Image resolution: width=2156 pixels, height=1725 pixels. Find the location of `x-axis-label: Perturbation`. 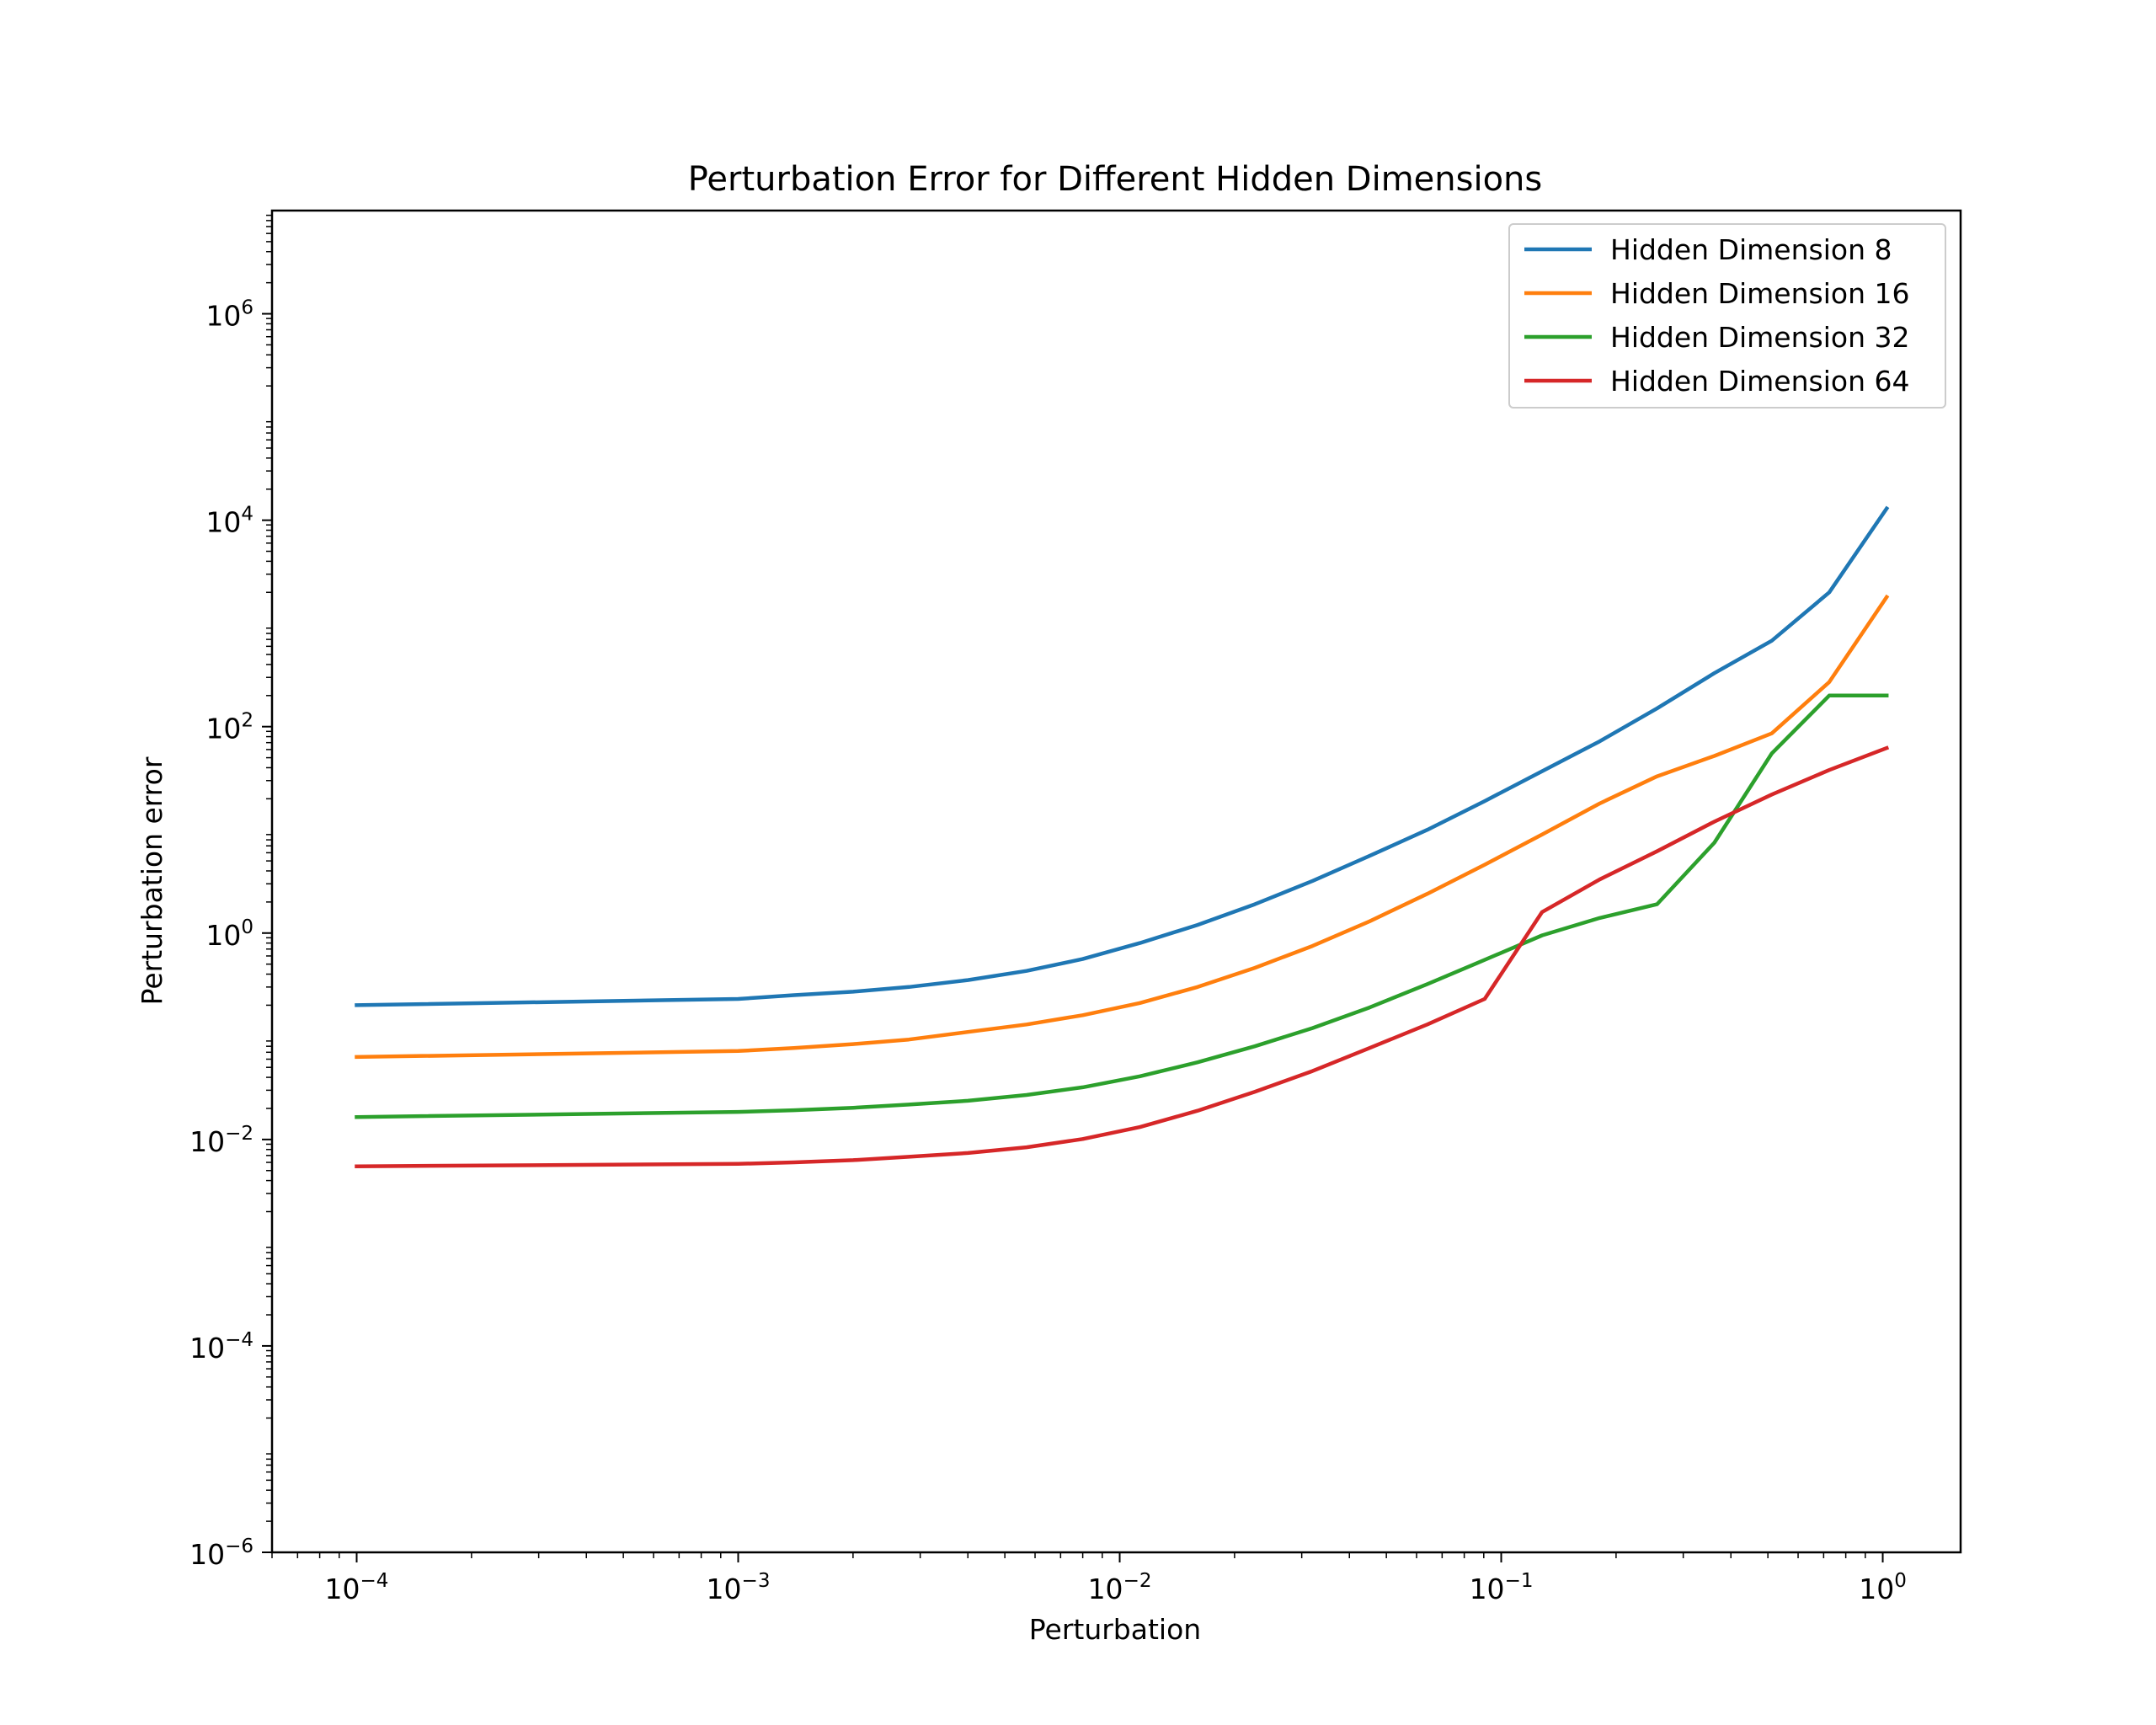

x-axis-label: Perturbation is located at coordinates (1115, 1629).